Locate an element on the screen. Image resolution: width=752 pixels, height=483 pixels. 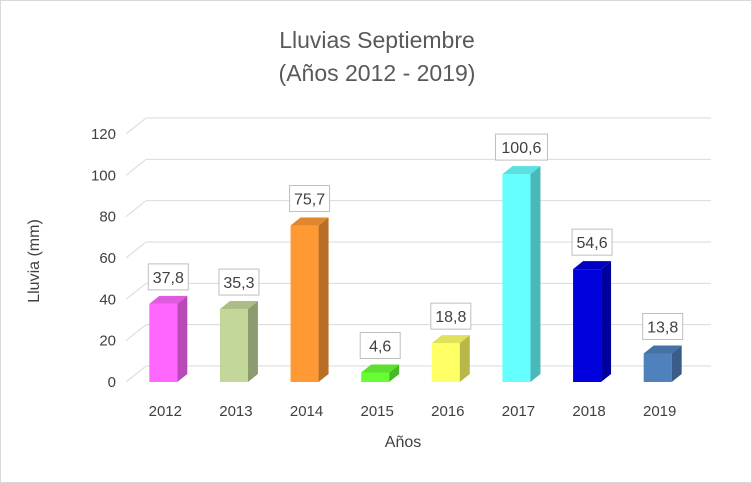
data-label: 75,7 is located at coordinates (309, 200).